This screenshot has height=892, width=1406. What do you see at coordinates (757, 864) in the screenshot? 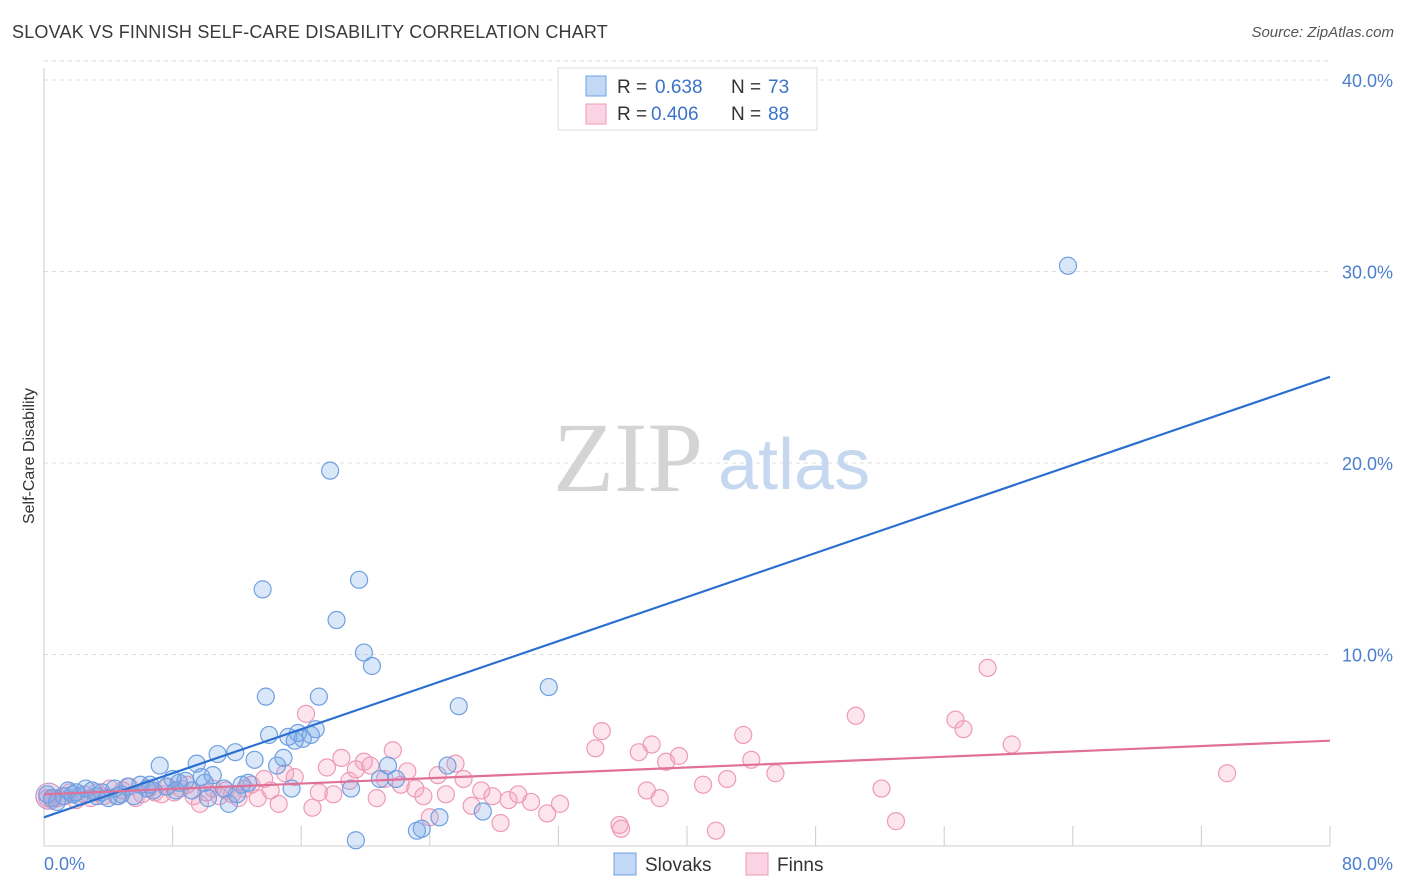
I see `bottom-legend-swatch-finns` at bounding box center [757, 864].